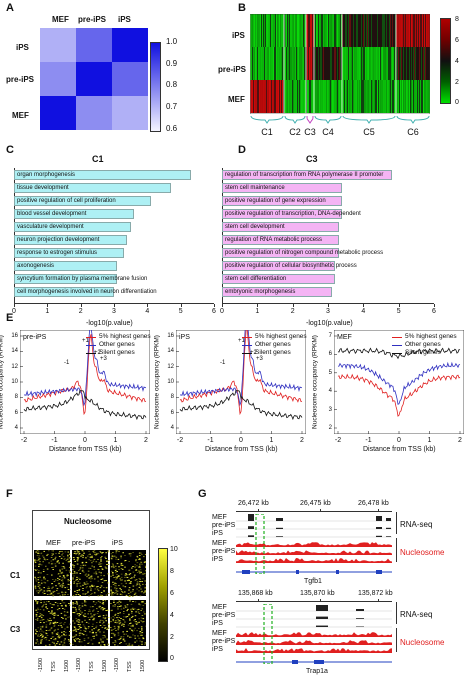 The height and width of the screenshot is (675, 474). I want to click on panel-f-grid, so click(90, 598).